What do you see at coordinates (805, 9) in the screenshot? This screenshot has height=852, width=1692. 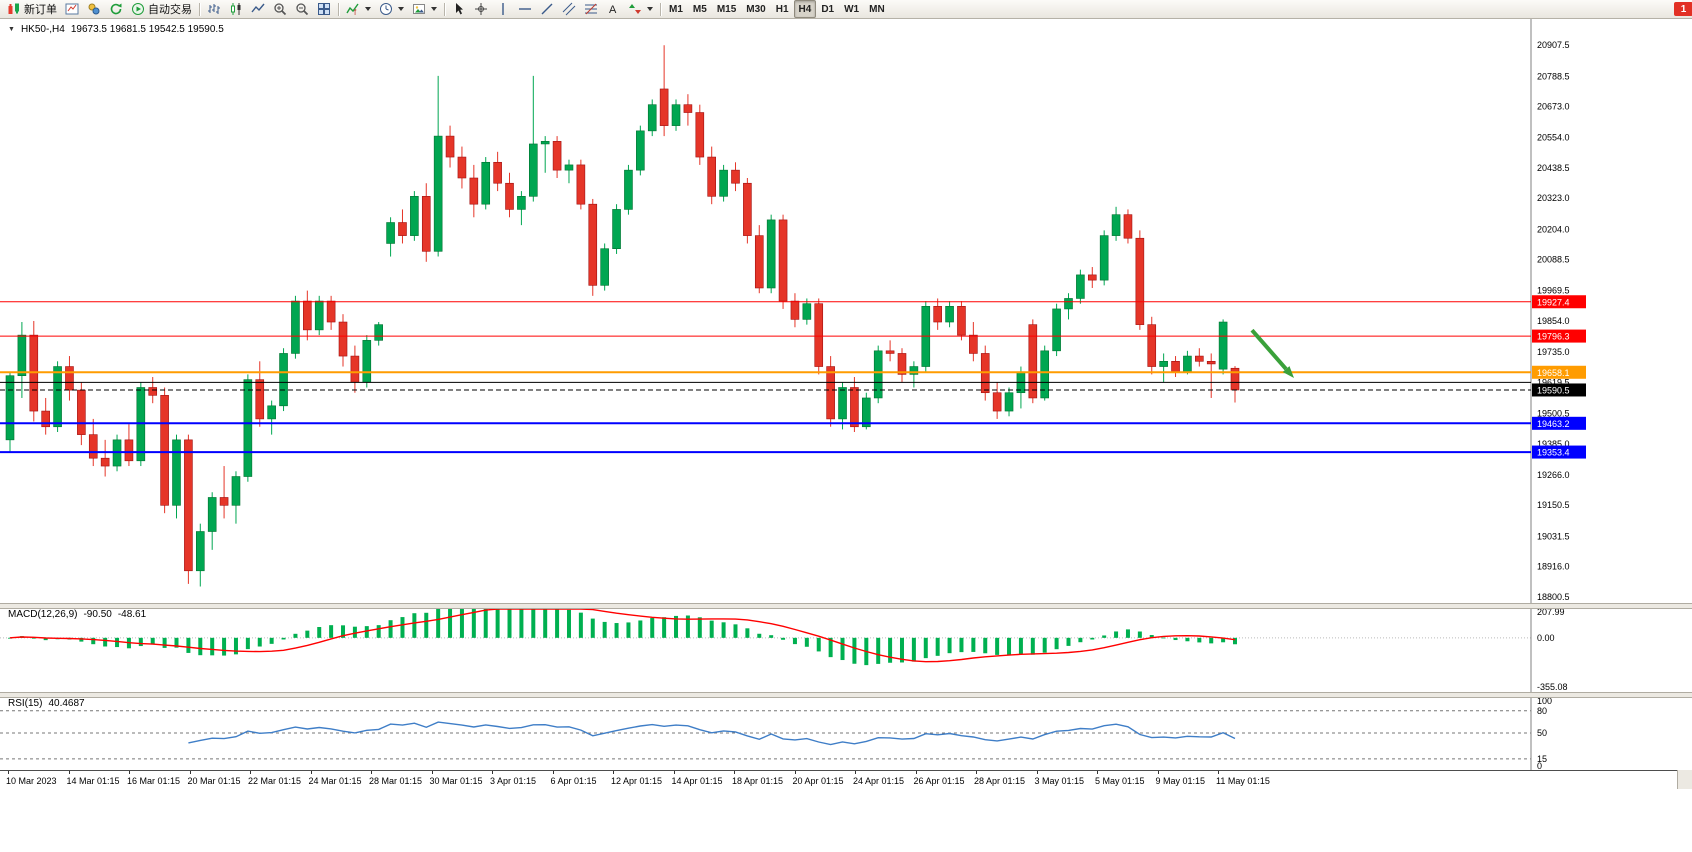 I see `timeframe-h4-button: H4` at bounding box center [805, 9].